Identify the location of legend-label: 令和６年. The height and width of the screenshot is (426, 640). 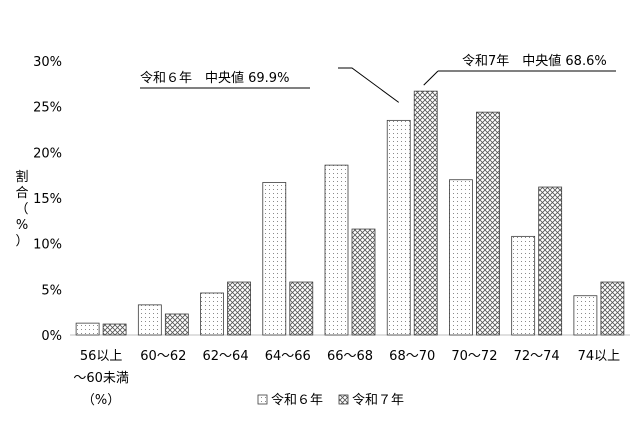
(297, 400).